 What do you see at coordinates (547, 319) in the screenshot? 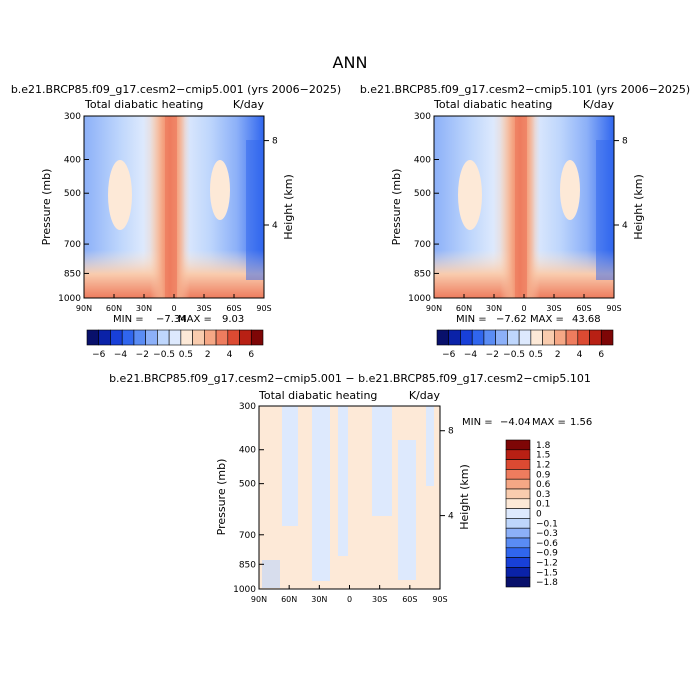
I see `panel-2-max-label: MAX =` at bounding box center [547, 319].